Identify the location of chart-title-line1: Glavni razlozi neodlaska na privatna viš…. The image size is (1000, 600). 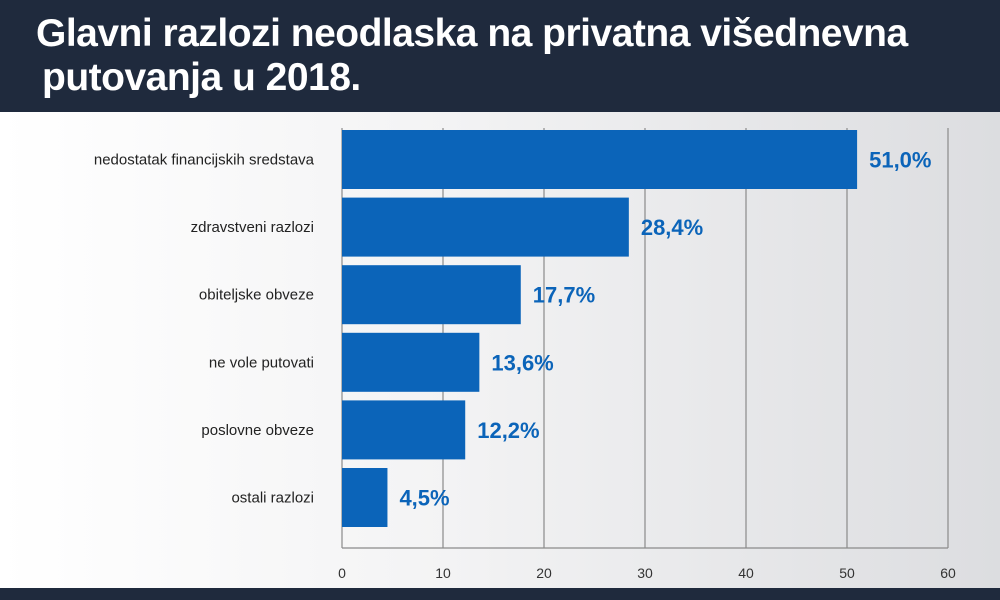
(472, 33).